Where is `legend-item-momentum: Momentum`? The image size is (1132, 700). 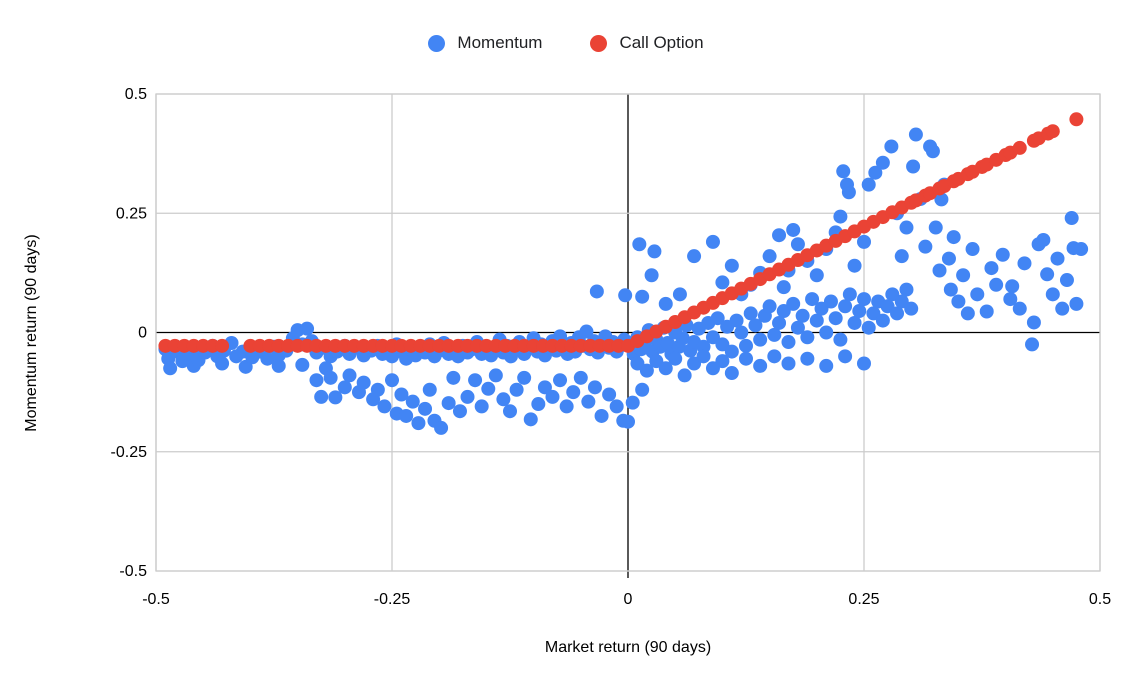 legend-item-momentum: Momentum is located at coordinates (485, 43).